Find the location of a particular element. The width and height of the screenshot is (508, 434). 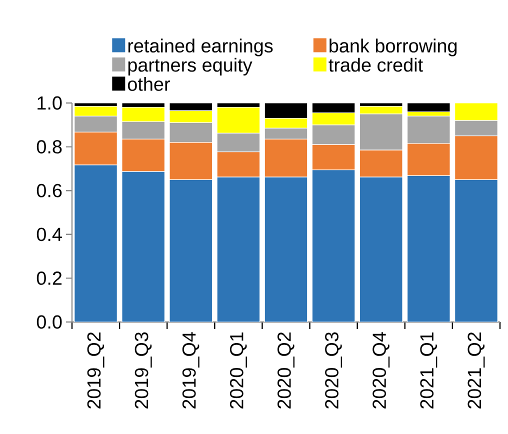

legend-label: other is located at coordinates (149, 84).